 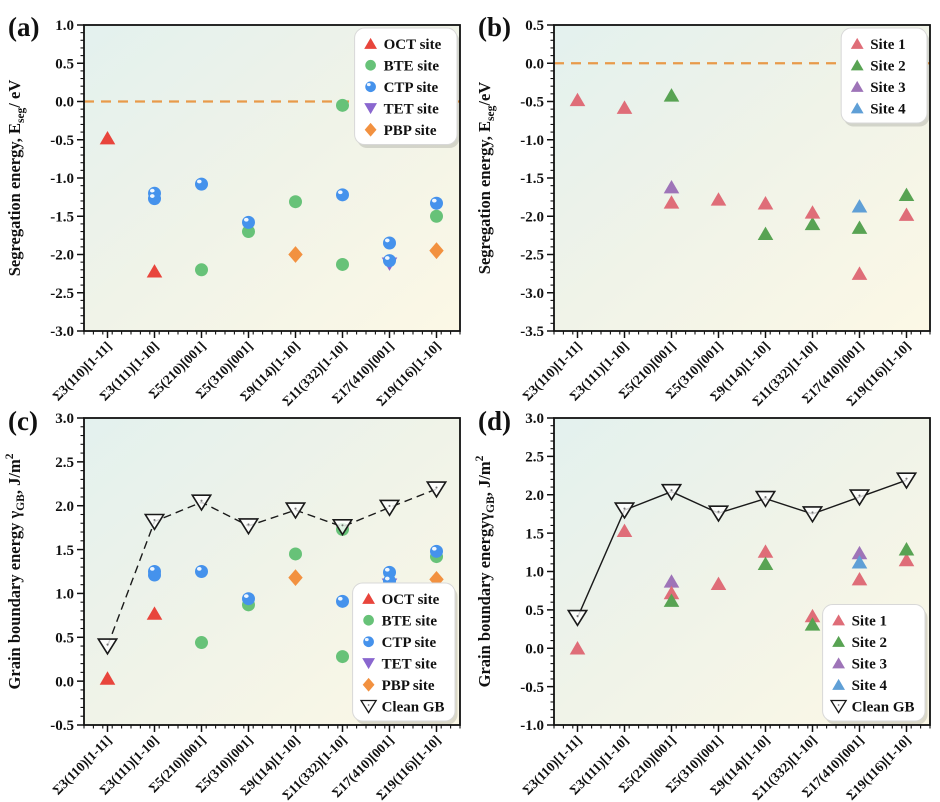 I want to click on legend-entry: OCT site, so click(x=401, y=600).